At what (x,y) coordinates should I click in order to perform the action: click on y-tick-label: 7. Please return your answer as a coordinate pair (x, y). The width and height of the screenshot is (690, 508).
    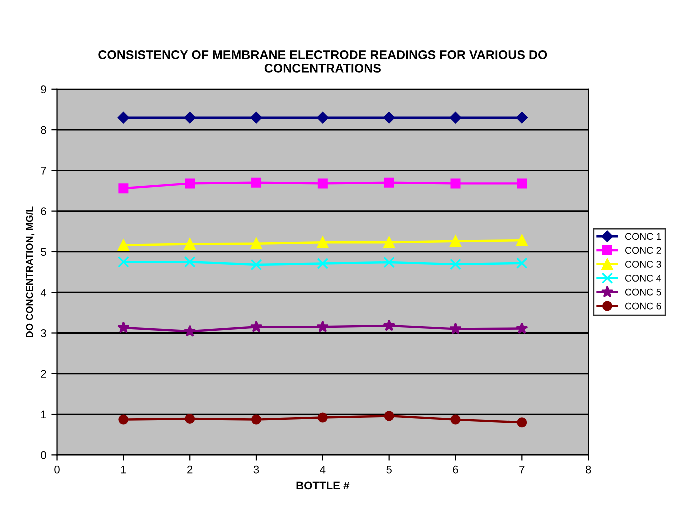
    Looking at the image, I should click on (43, 171).